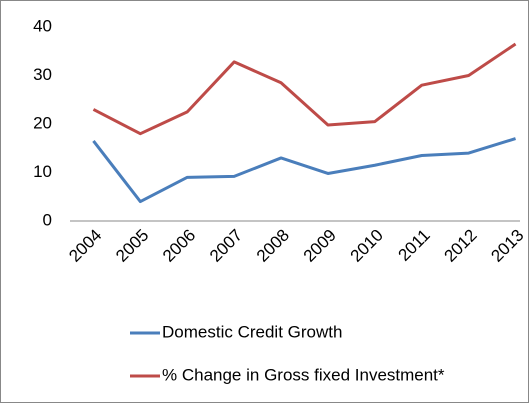 The image size is (529, 408). Describe the element at coordinates (47, 219) in the screenshot. I see `y-tick-label: 0` at that location.